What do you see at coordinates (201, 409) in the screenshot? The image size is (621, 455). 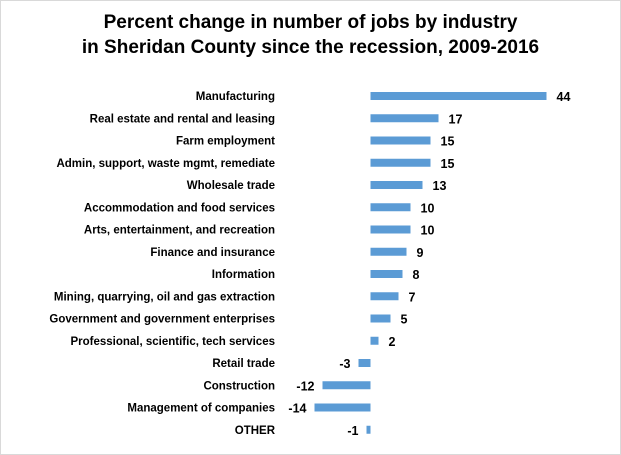 I see `category-label: Management of companies` at bounding box center [201, 409].